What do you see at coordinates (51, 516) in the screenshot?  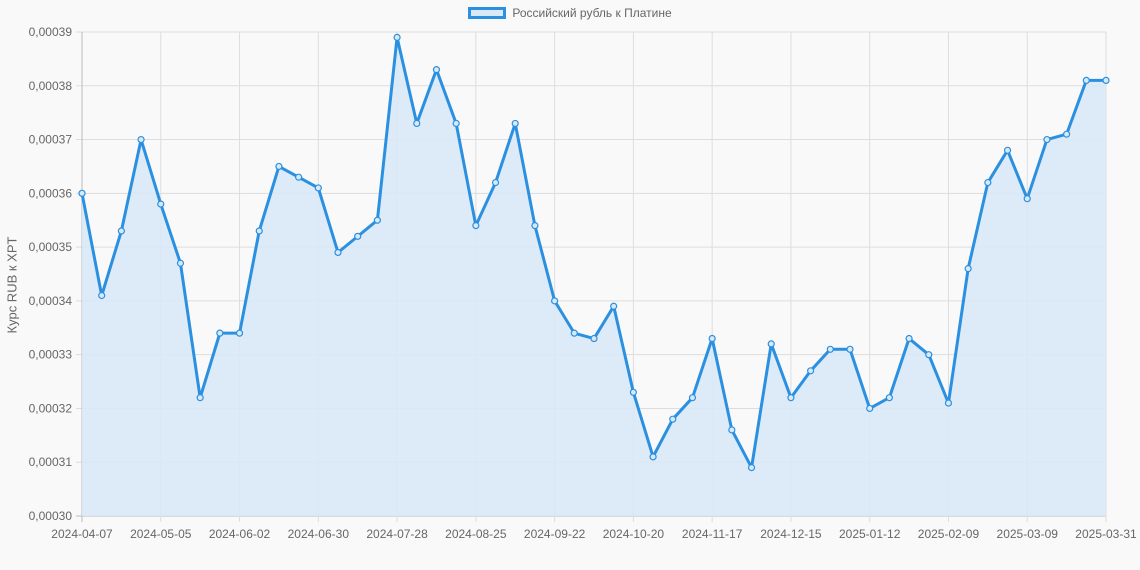 I see `y-tick-label: 0,00030` at bounding box center [51, 516].